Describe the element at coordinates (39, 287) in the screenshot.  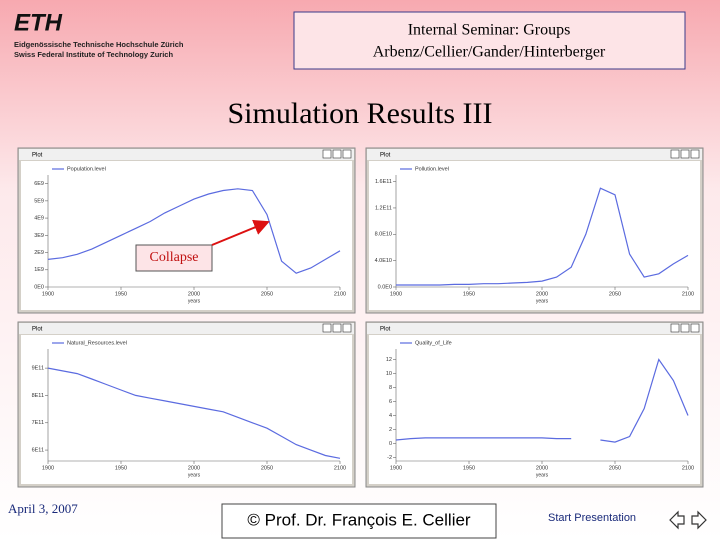
I see `y-tick-label: 0E0` at that location.